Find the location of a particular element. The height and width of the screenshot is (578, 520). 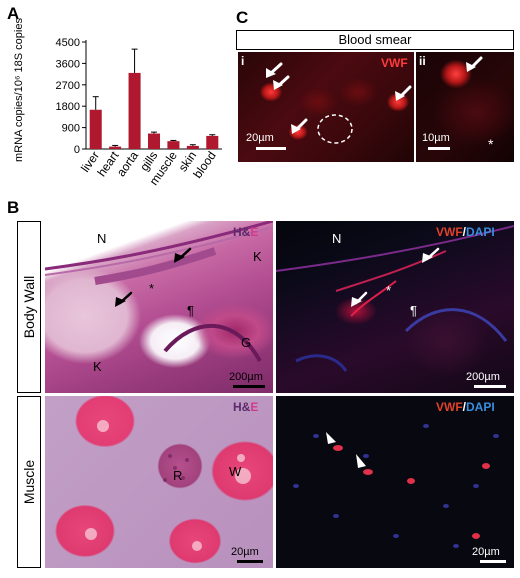

row-label-muscle: Muscle is located at coordinates (29, 482).